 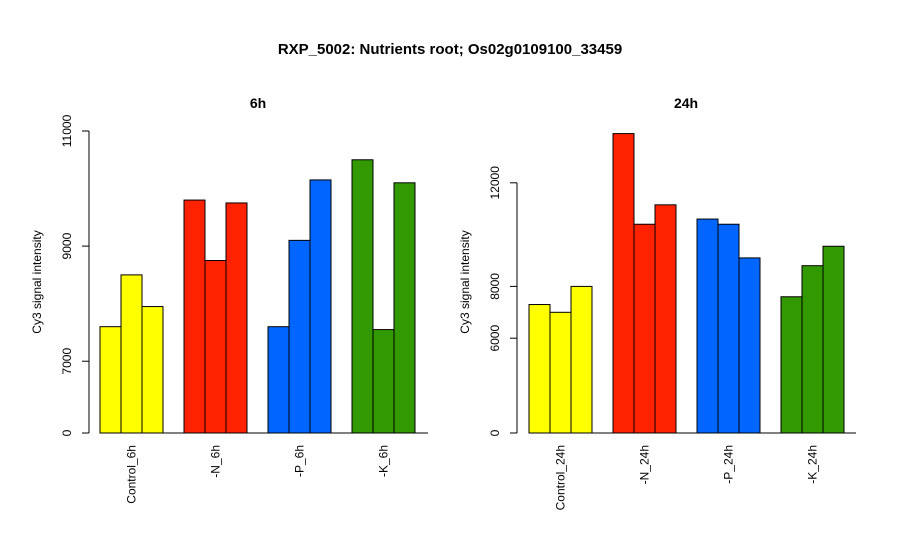 I want to click on bar--N_24h-1, so click(x=623, y=283).